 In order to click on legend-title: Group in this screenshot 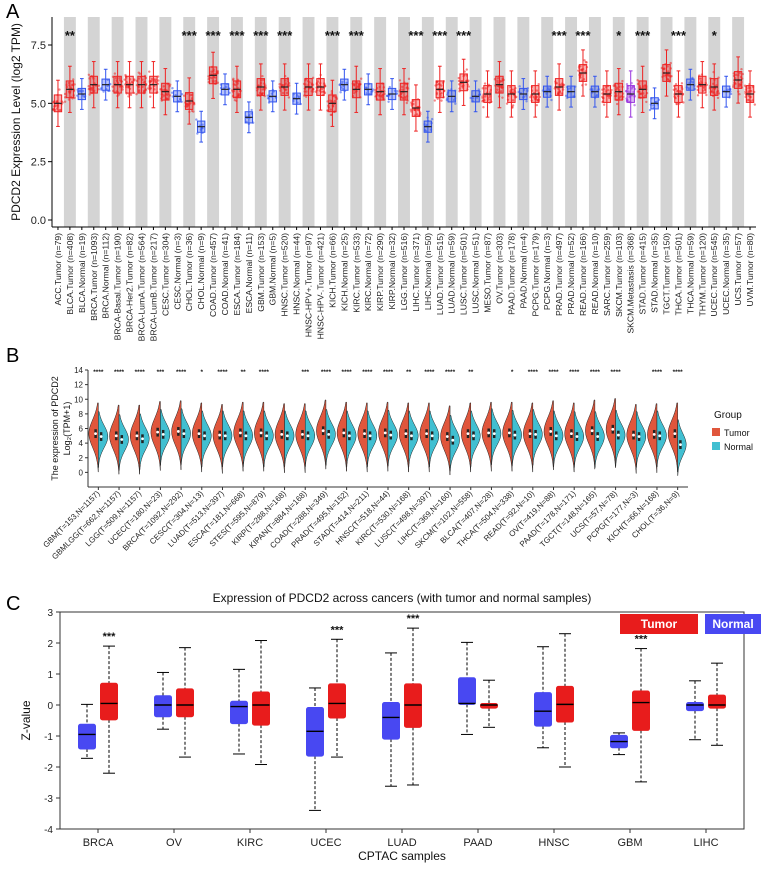, I will do `click(728, 415)`.